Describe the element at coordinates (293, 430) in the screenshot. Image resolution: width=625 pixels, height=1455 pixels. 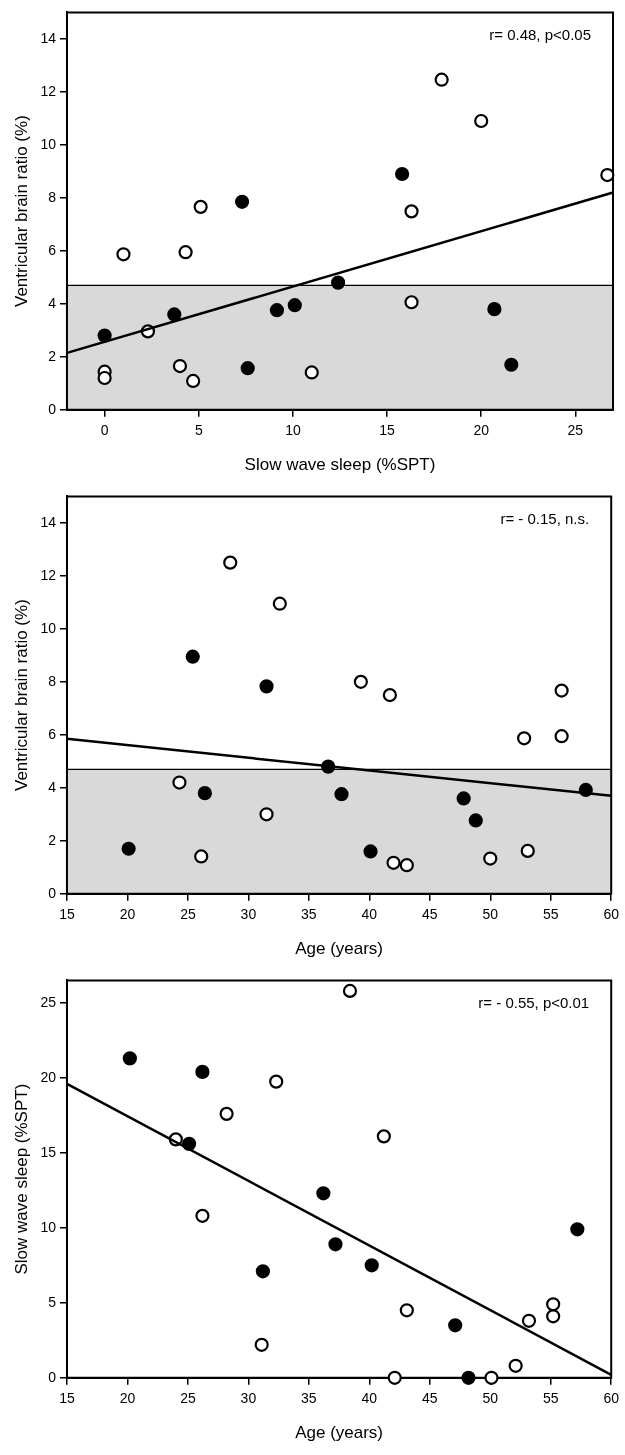
I see `x-tick-label: 10` at that location.